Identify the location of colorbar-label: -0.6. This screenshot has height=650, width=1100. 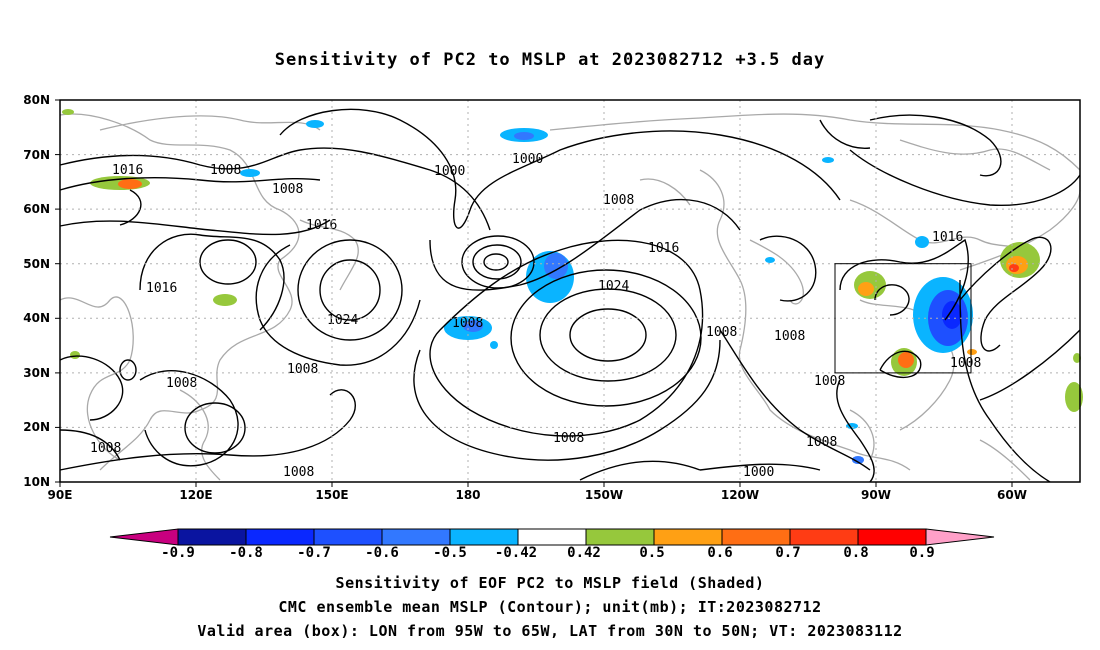
(382, 553).